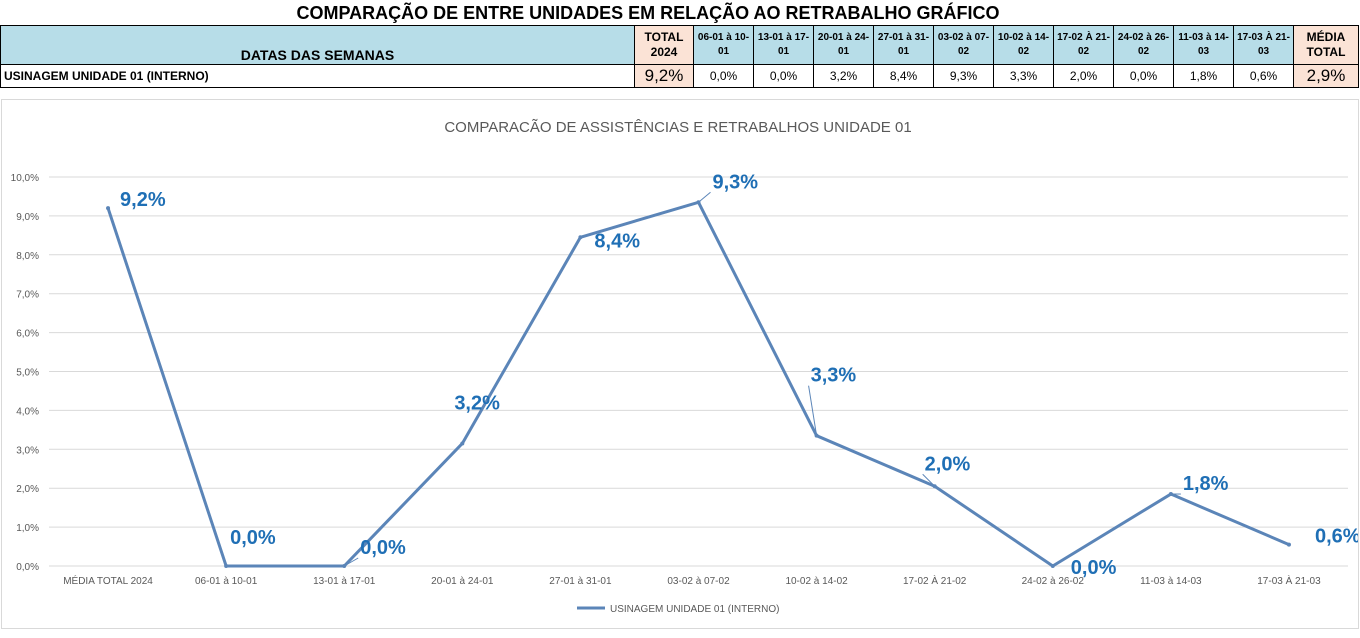 The width and height of the screenshot is (1360, 638). What do you see at coordinates (903, 76) in the screenshot?
I see `cell-week-4: 8,4%` at bounding box center [903, 76].